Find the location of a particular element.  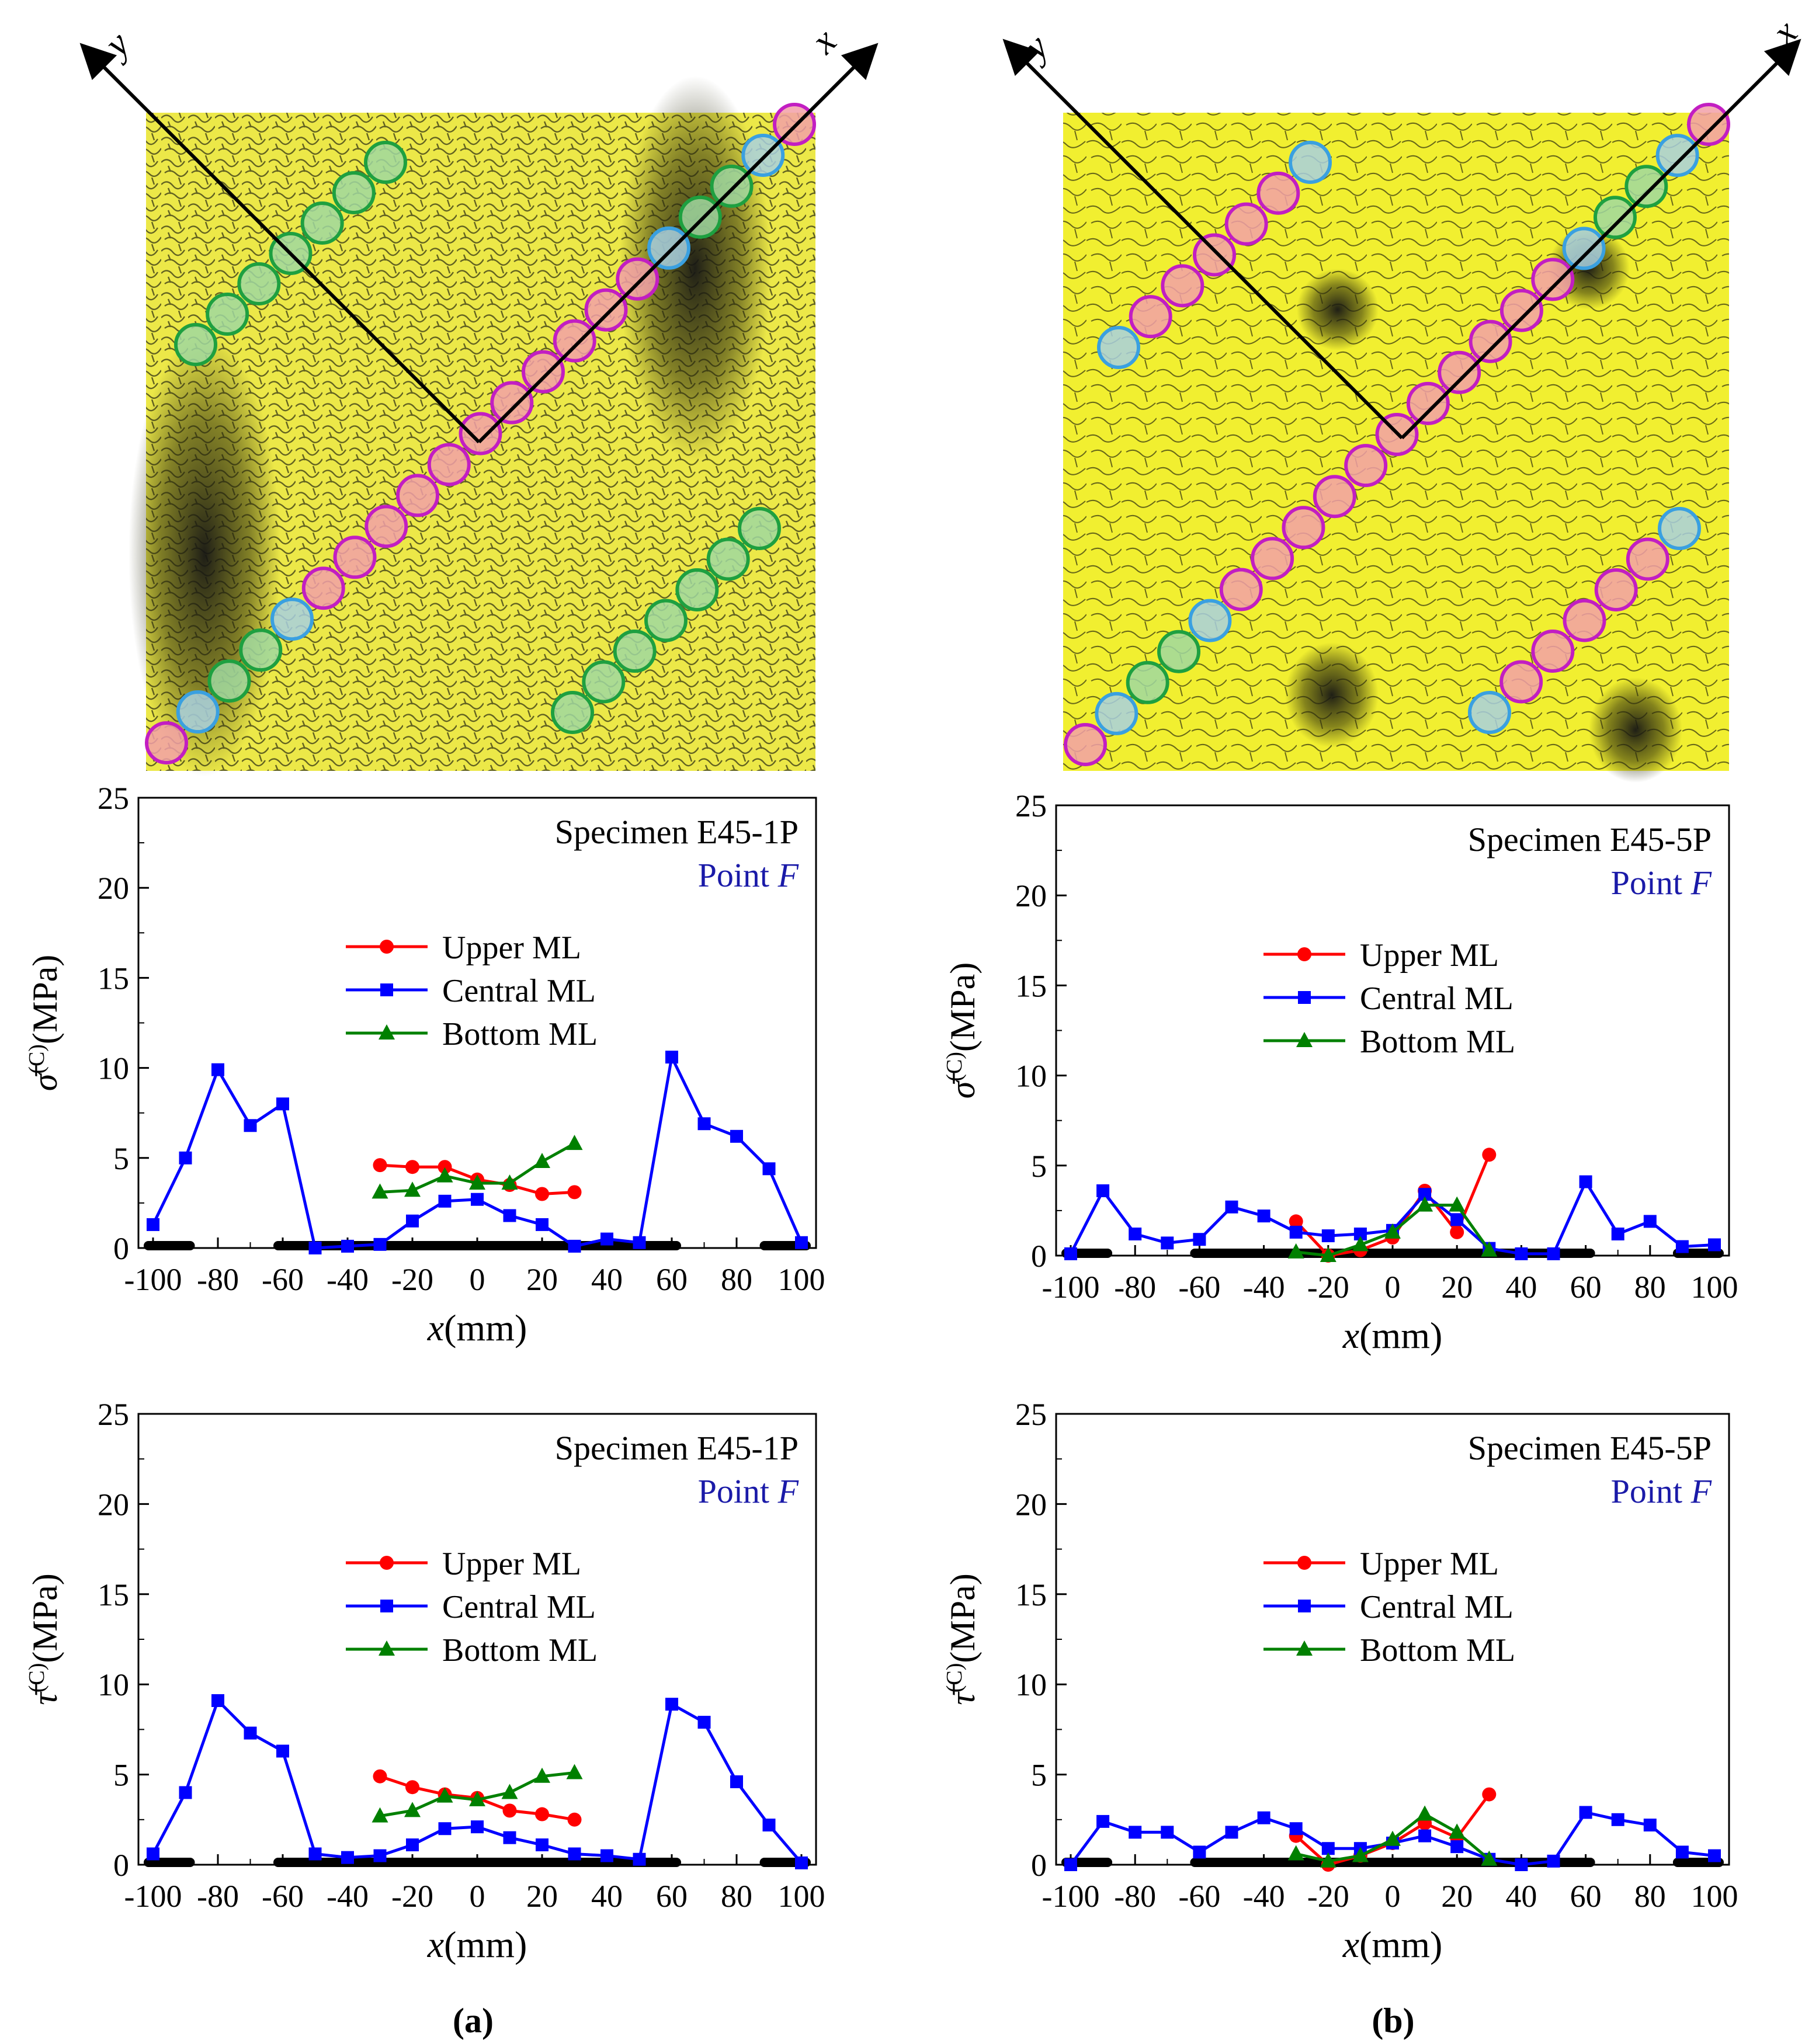

x-tick-label: -20 is located at coordinates (1328, 1287).